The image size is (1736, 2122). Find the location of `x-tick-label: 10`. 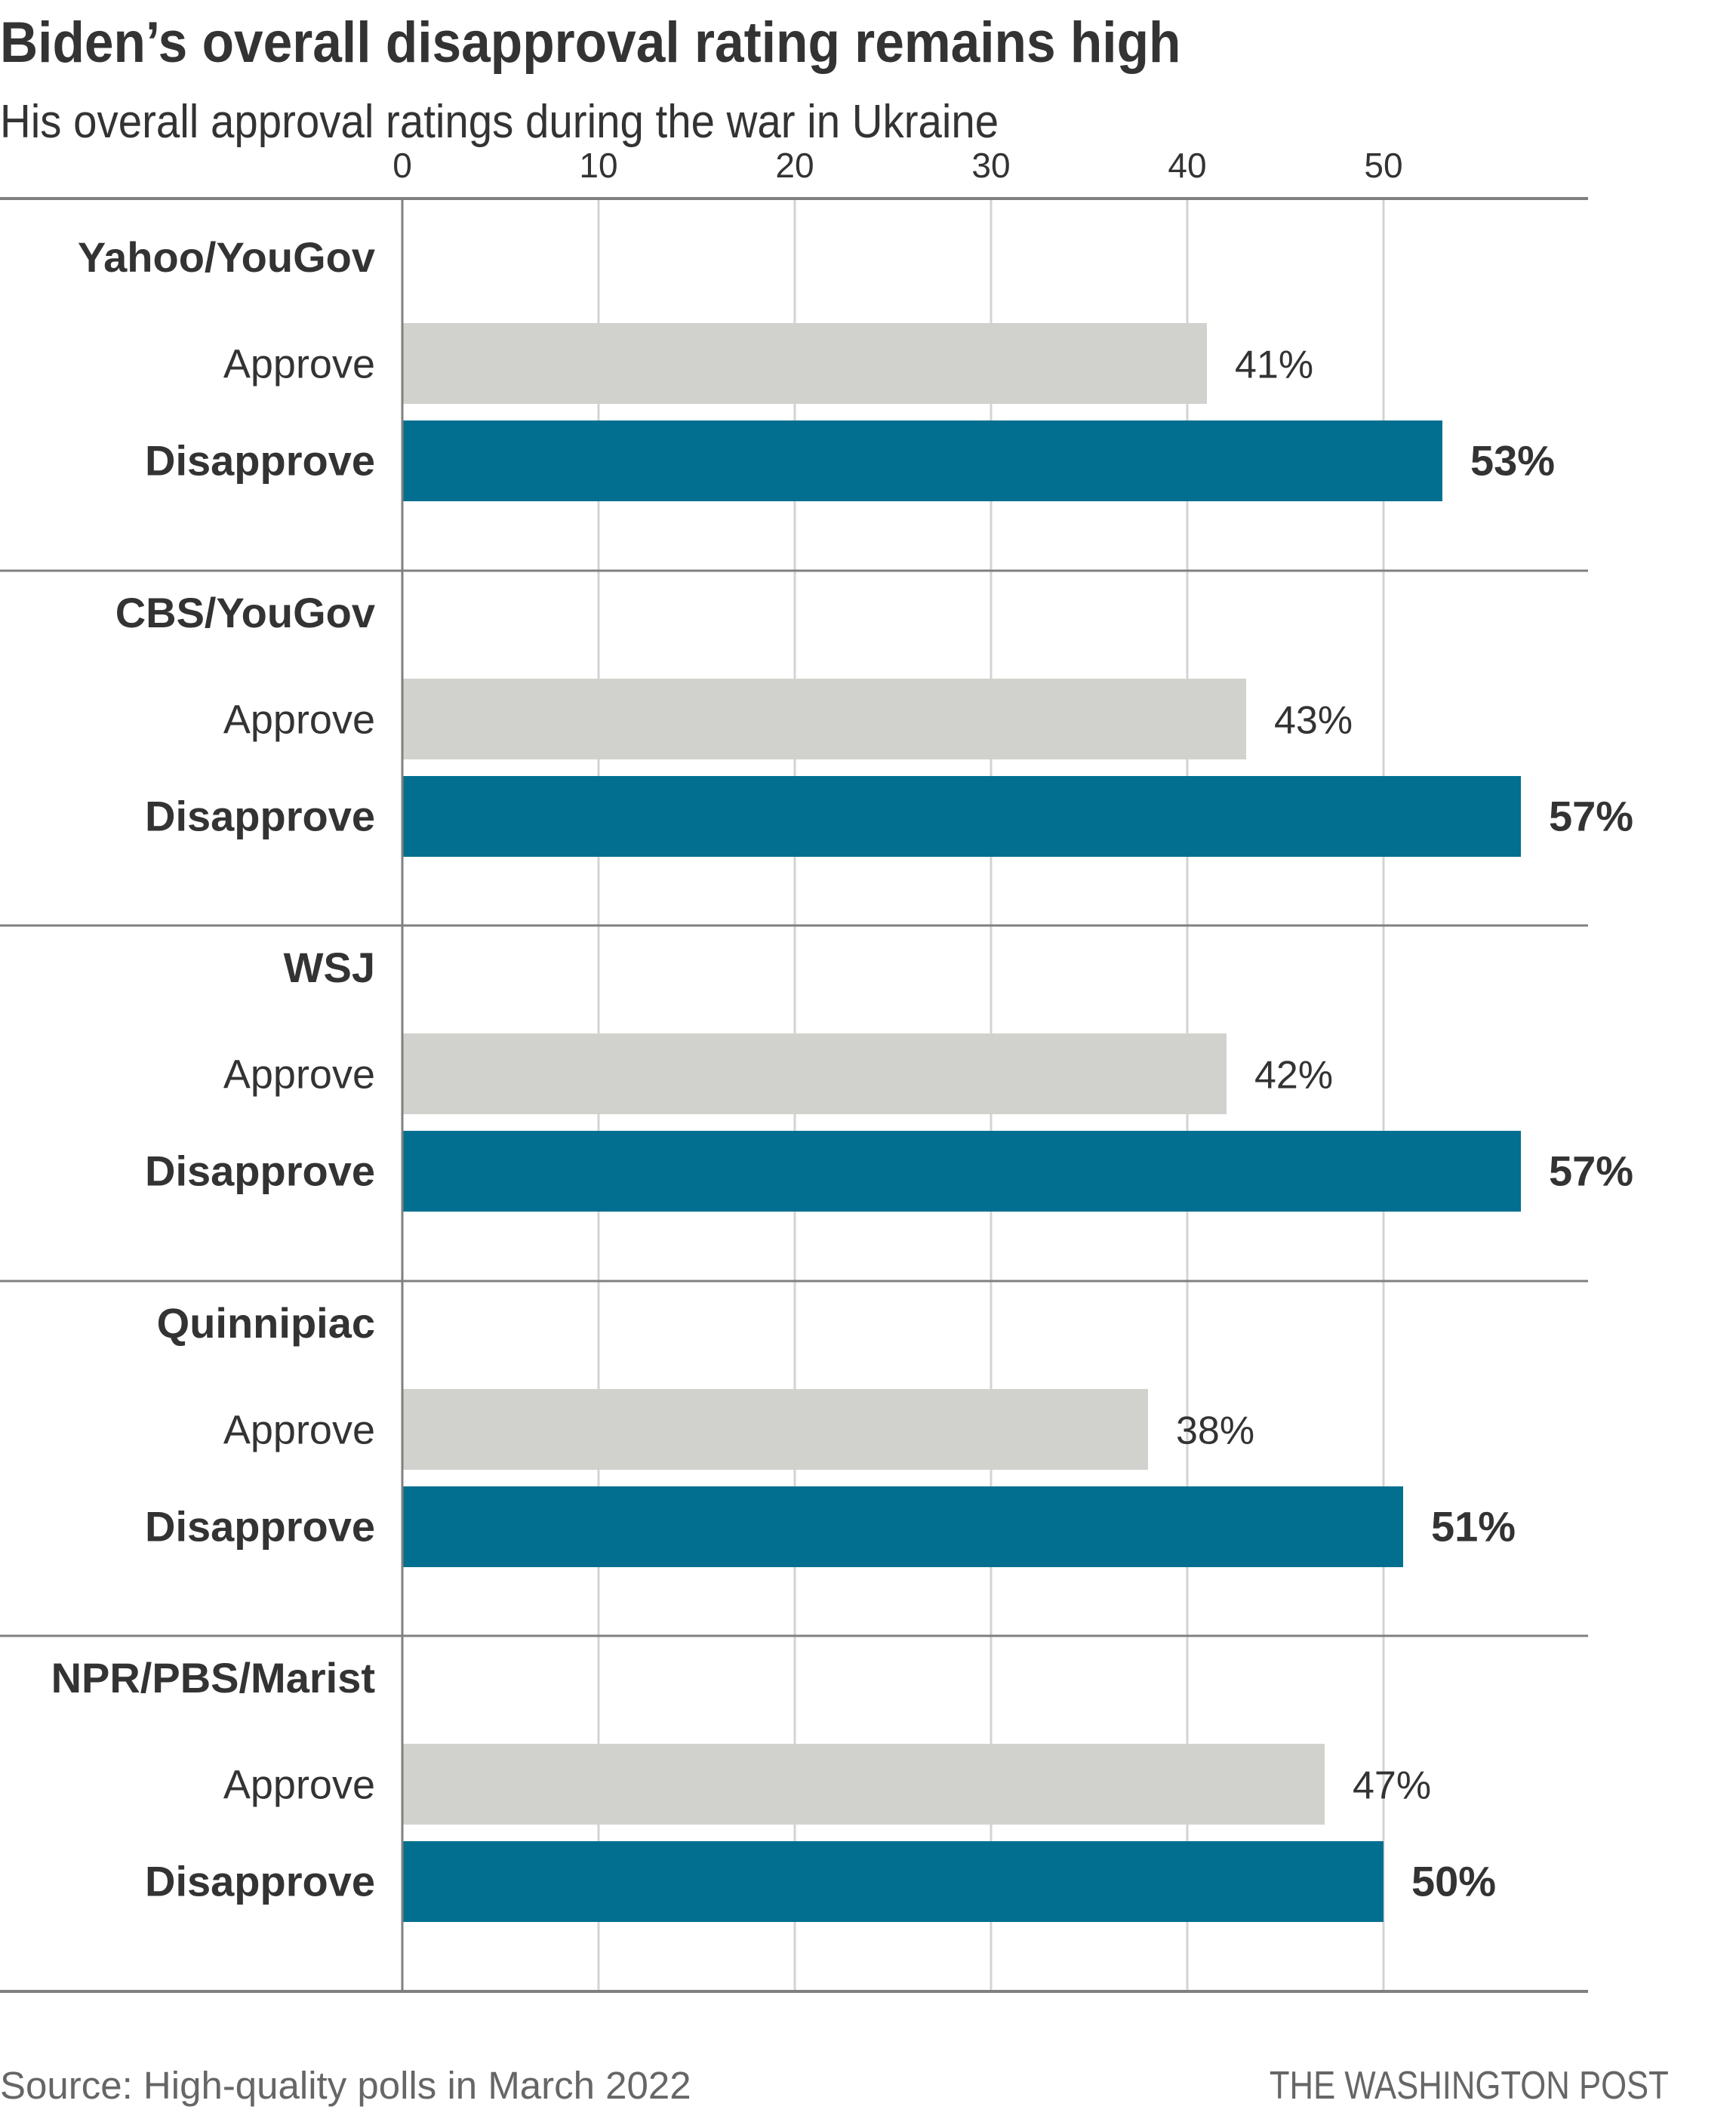

x-tick-label: 10 is located at coordinates (598, 165).